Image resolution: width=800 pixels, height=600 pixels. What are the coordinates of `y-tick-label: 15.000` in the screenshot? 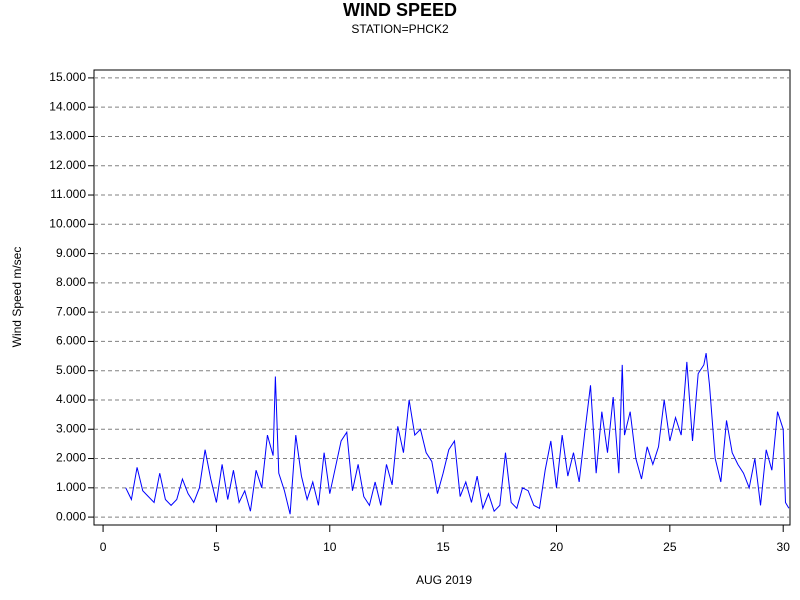 It's located at (67, 77).